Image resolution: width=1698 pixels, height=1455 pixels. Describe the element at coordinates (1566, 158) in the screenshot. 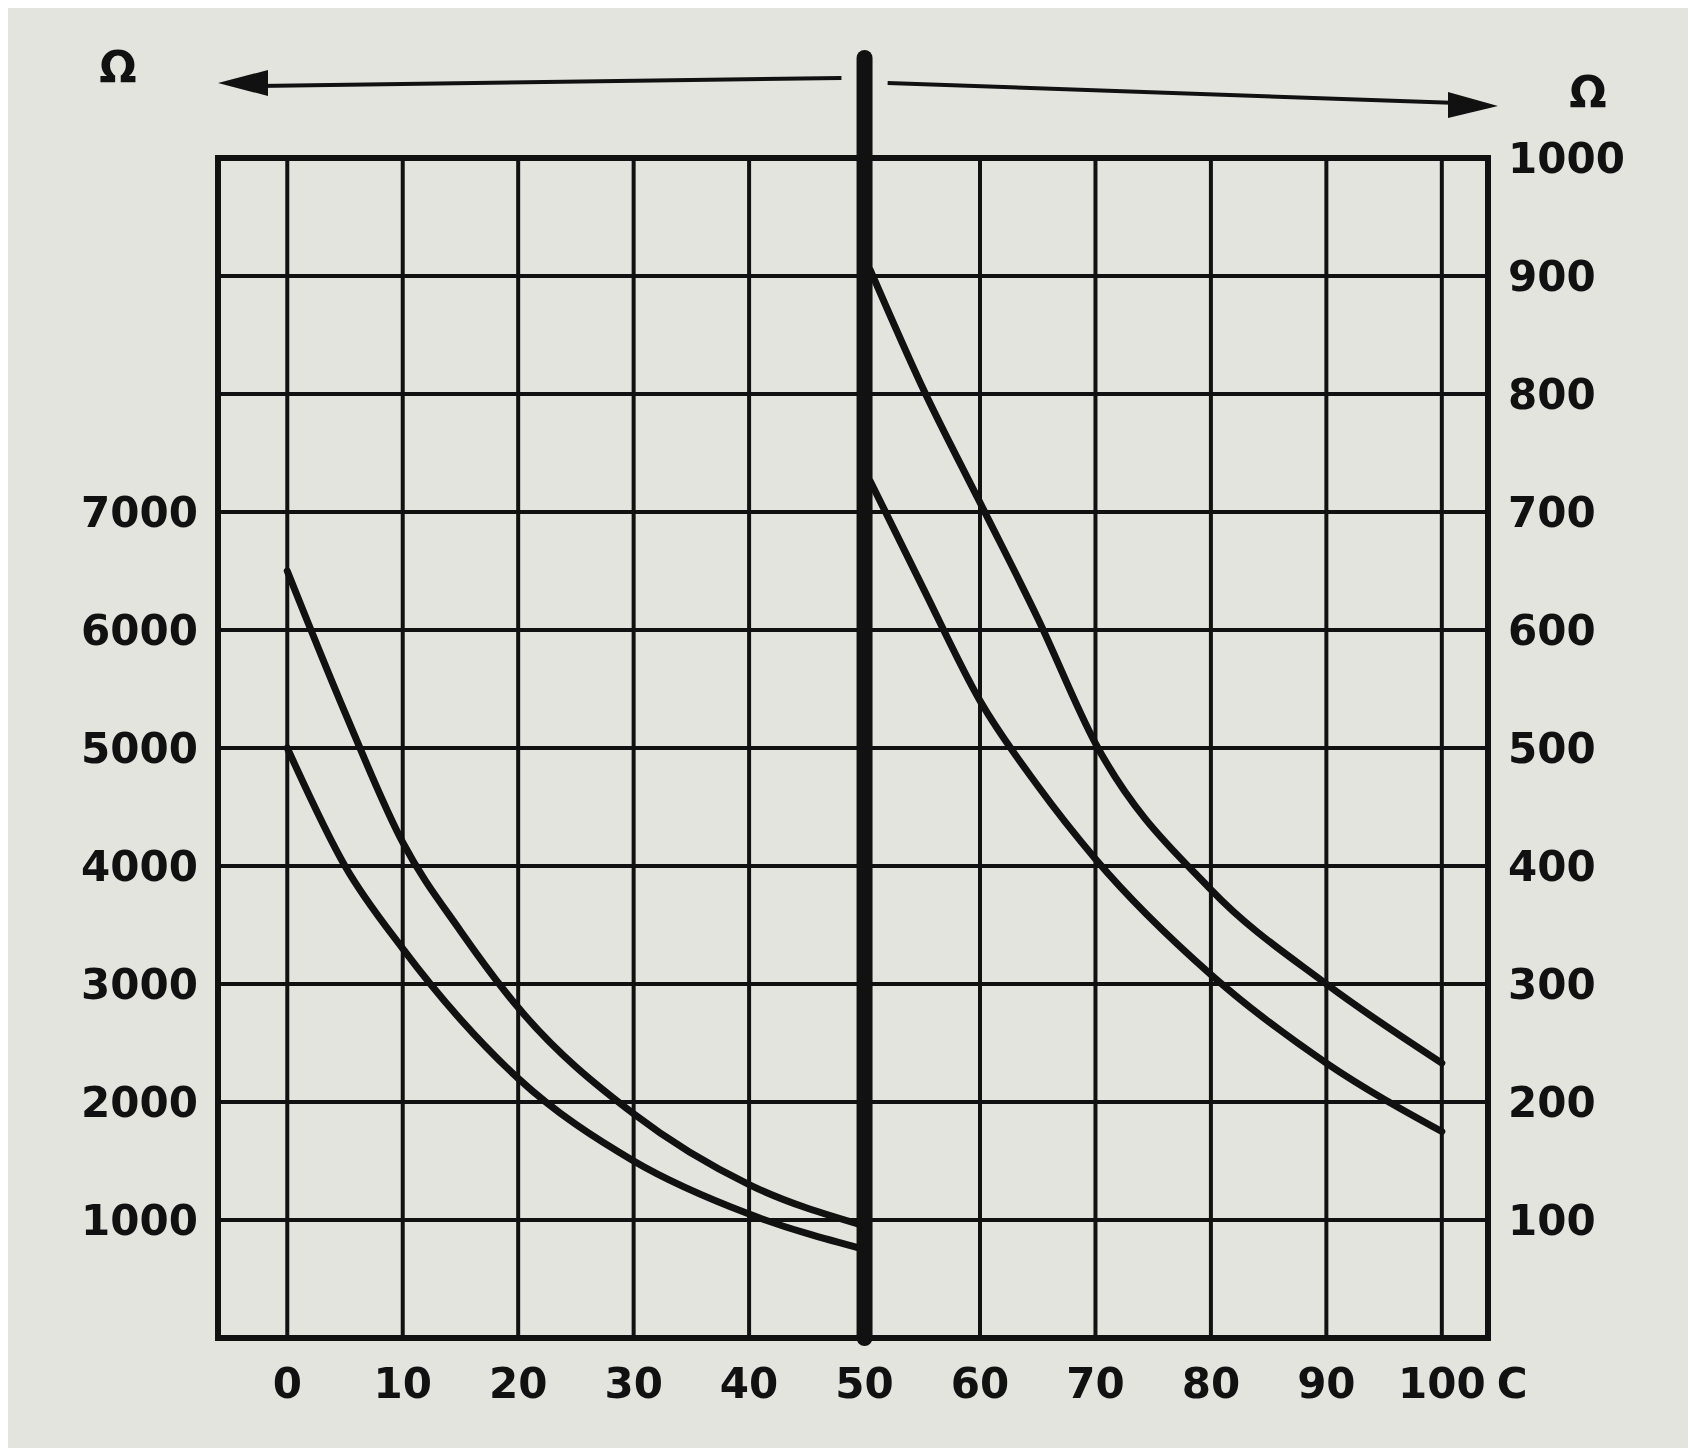

I see `y2-tick-label: 1000` at that location.